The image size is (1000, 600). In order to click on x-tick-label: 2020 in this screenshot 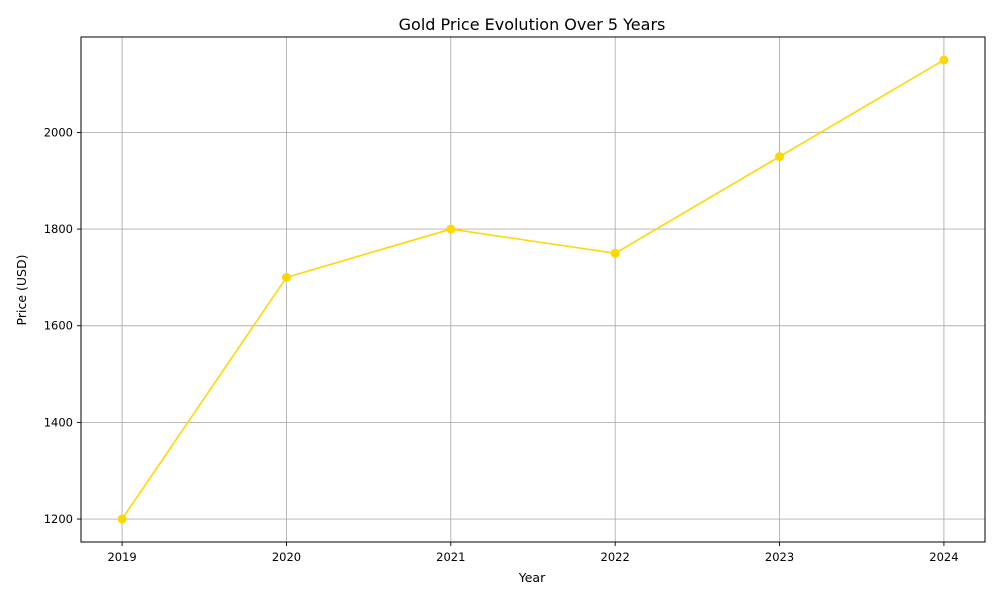, I will do `click(286, 557)`.